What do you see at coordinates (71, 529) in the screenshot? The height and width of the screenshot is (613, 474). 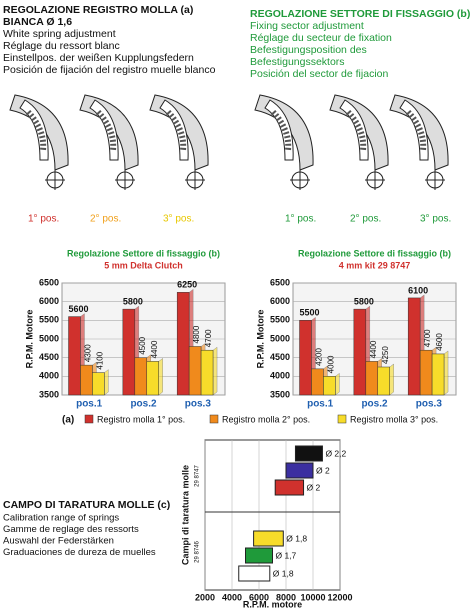 I see `text-line: Gamme de reglage des ressorts` at bounding box center [71, 529].